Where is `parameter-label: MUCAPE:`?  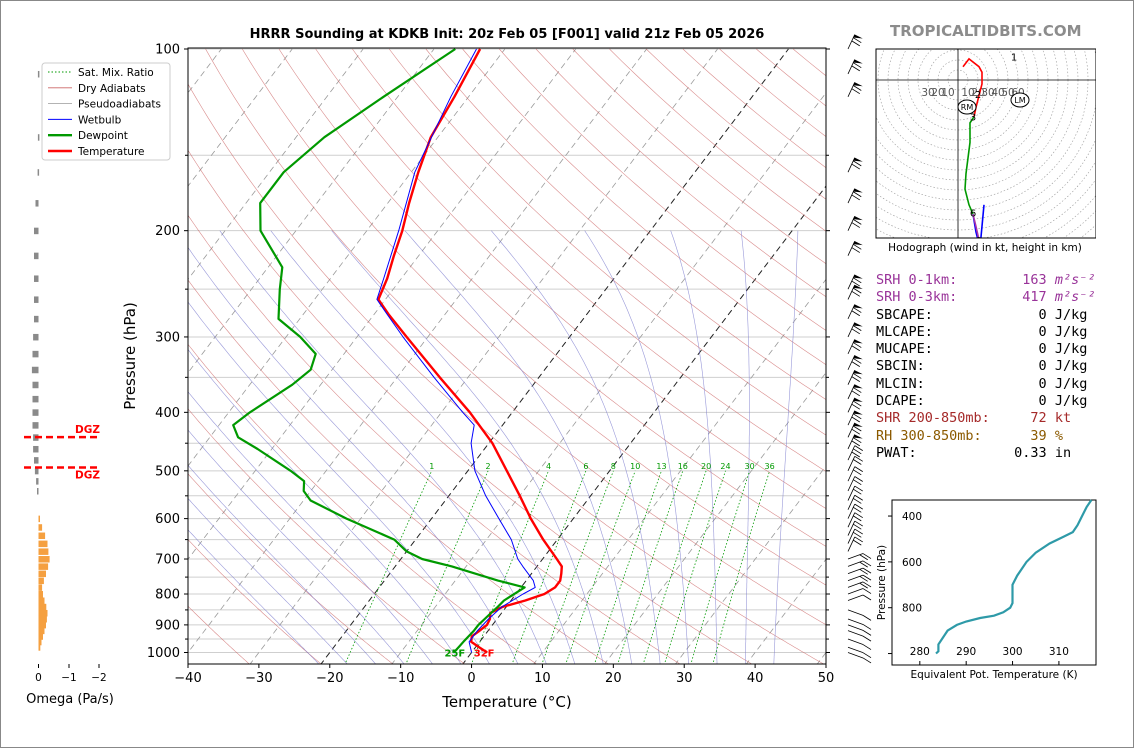 parameter-label: MUCAPE: is located at coordinates (937, 349).